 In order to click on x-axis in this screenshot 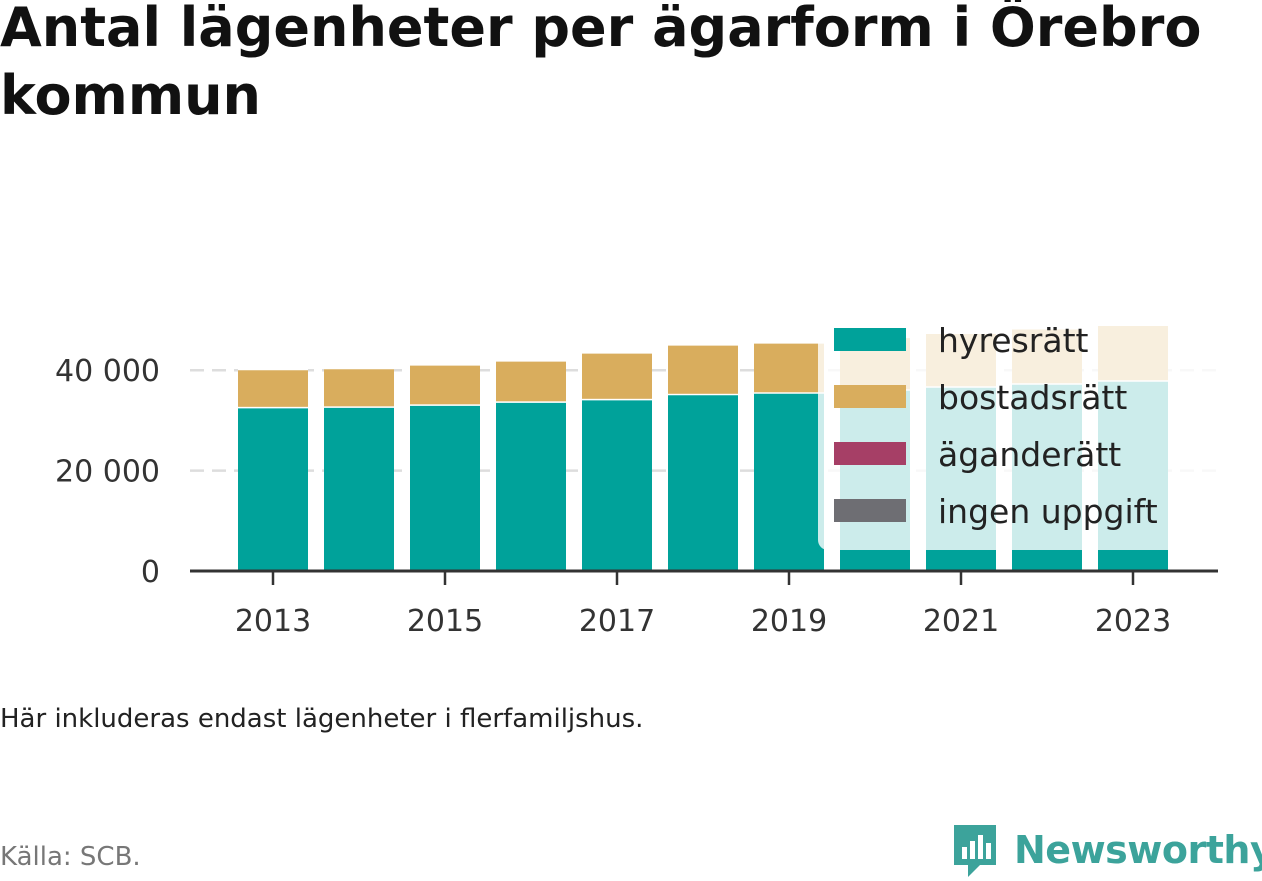, I will do `click(704, 577)`.